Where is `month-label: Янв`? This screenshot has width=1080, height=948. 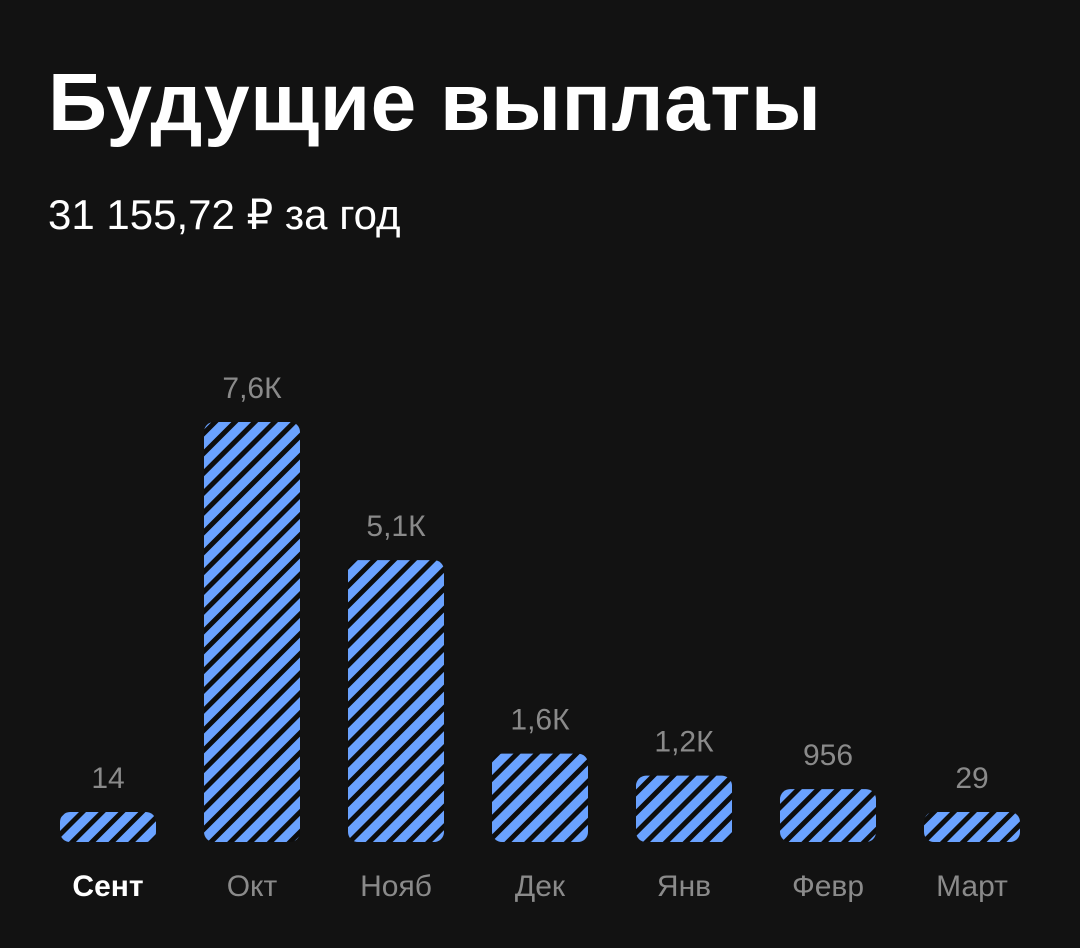
month-label: Янв is located at coordinates (684, 886).